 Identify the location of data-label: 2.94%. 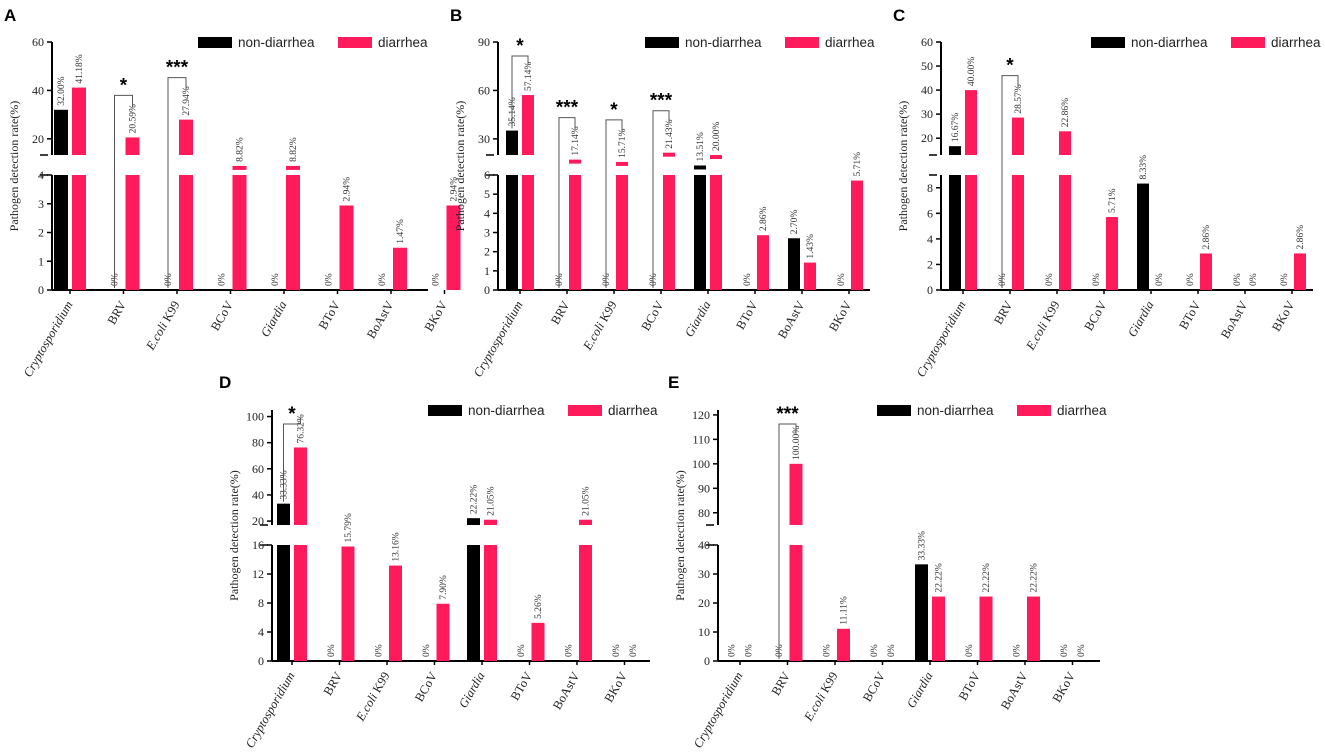
(455, 189).